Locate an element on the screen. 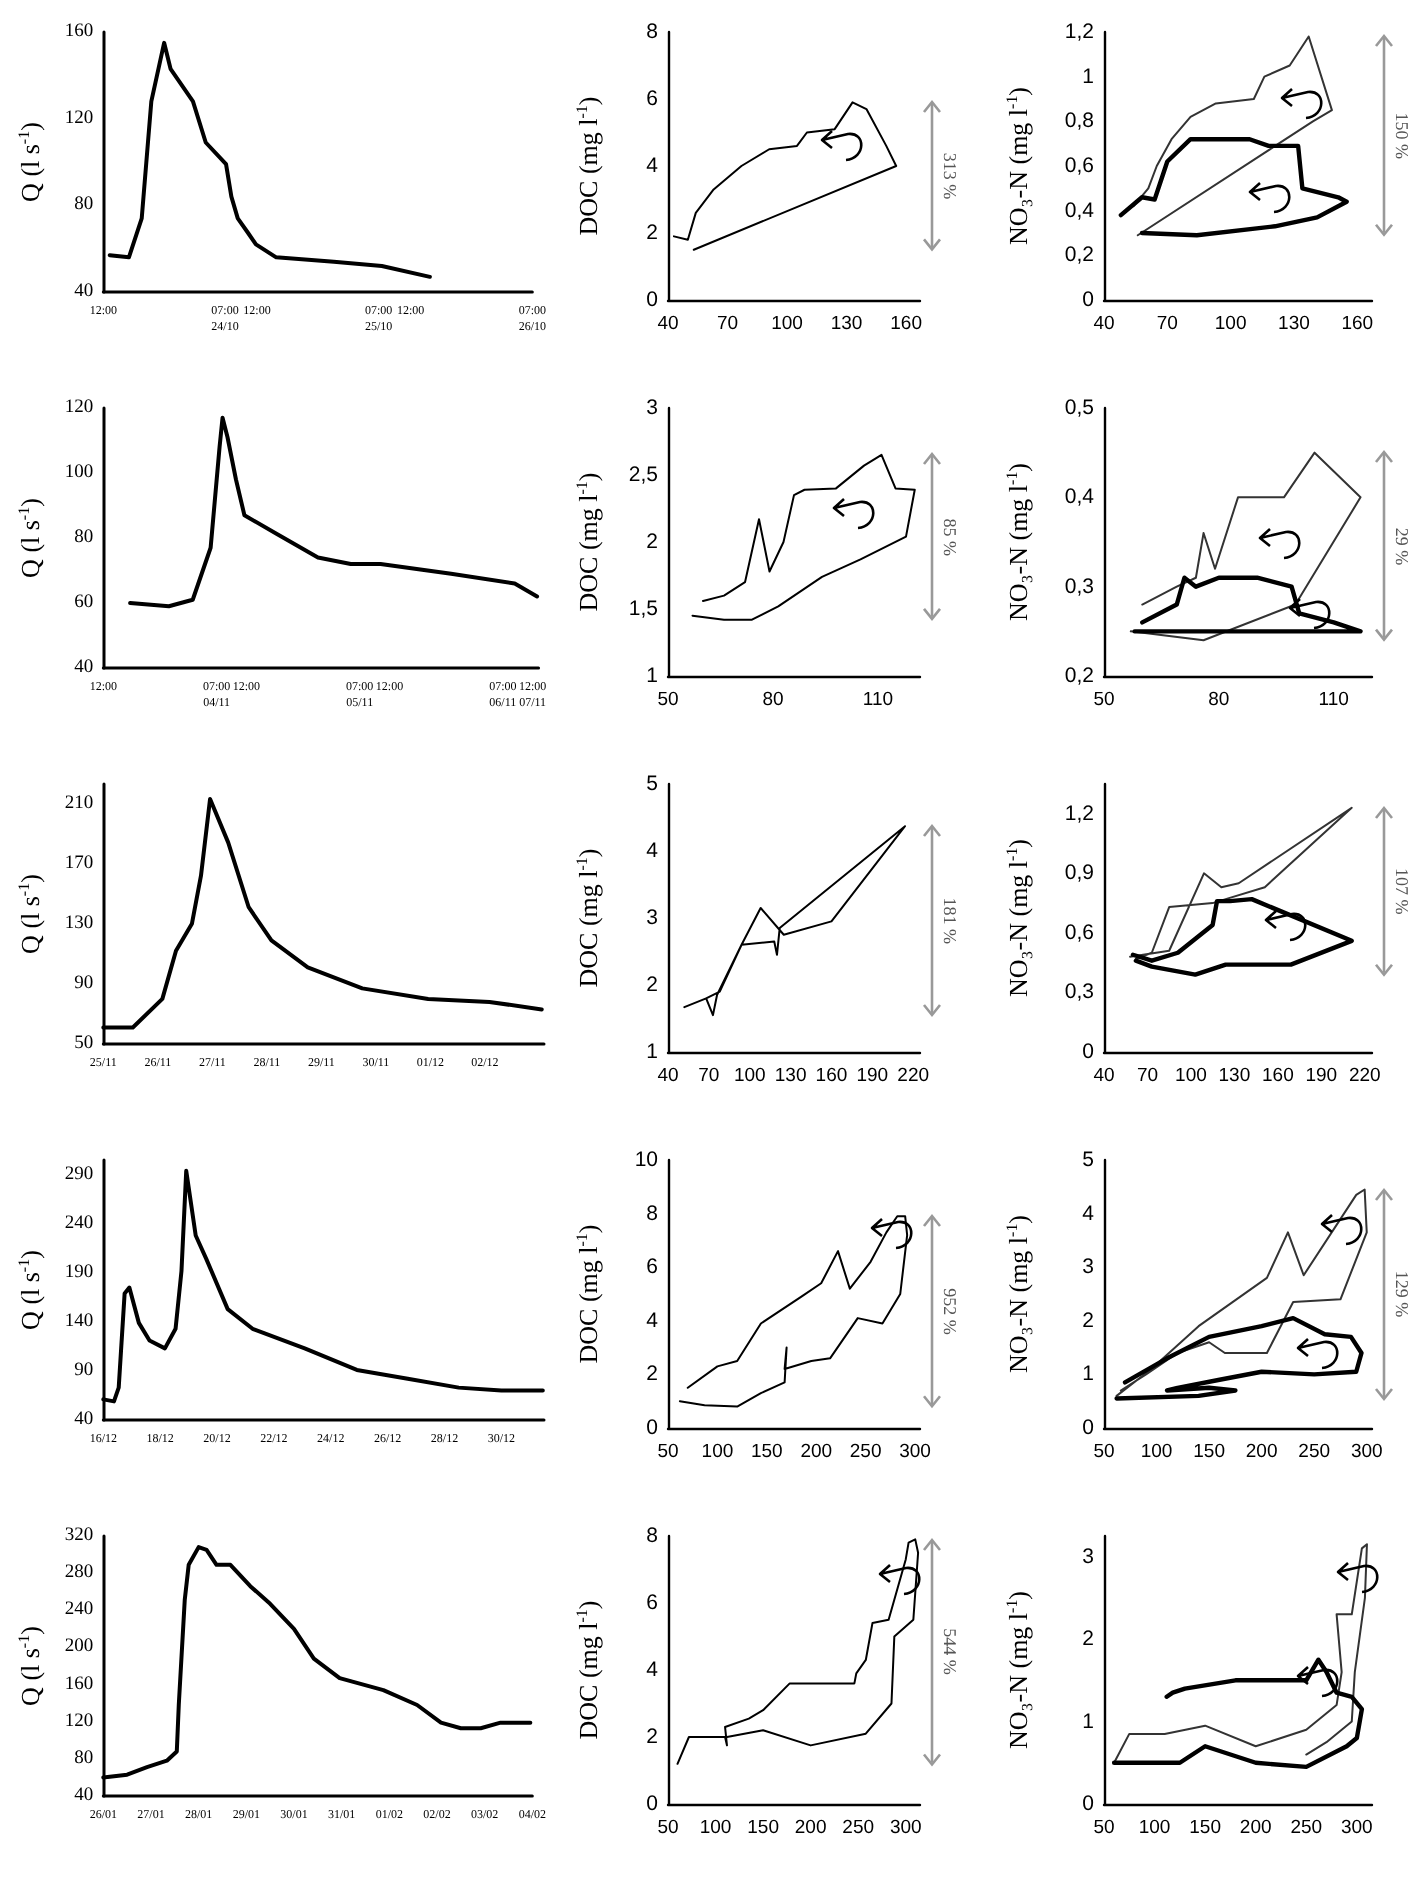  y-tick-label: 0,4 is located at coordinates (1079, 497).